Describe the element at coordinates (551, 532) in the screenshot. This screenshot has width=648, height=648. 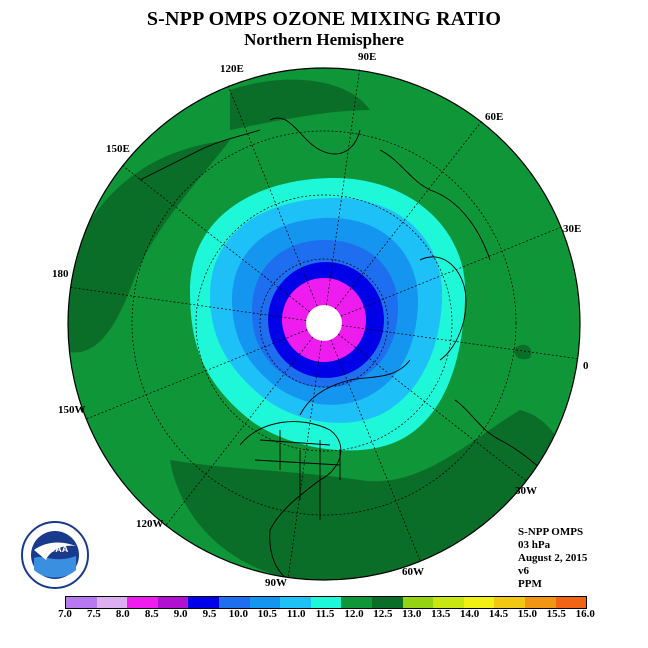
I see `info-instrument: S-NPP OMPS` at that location.